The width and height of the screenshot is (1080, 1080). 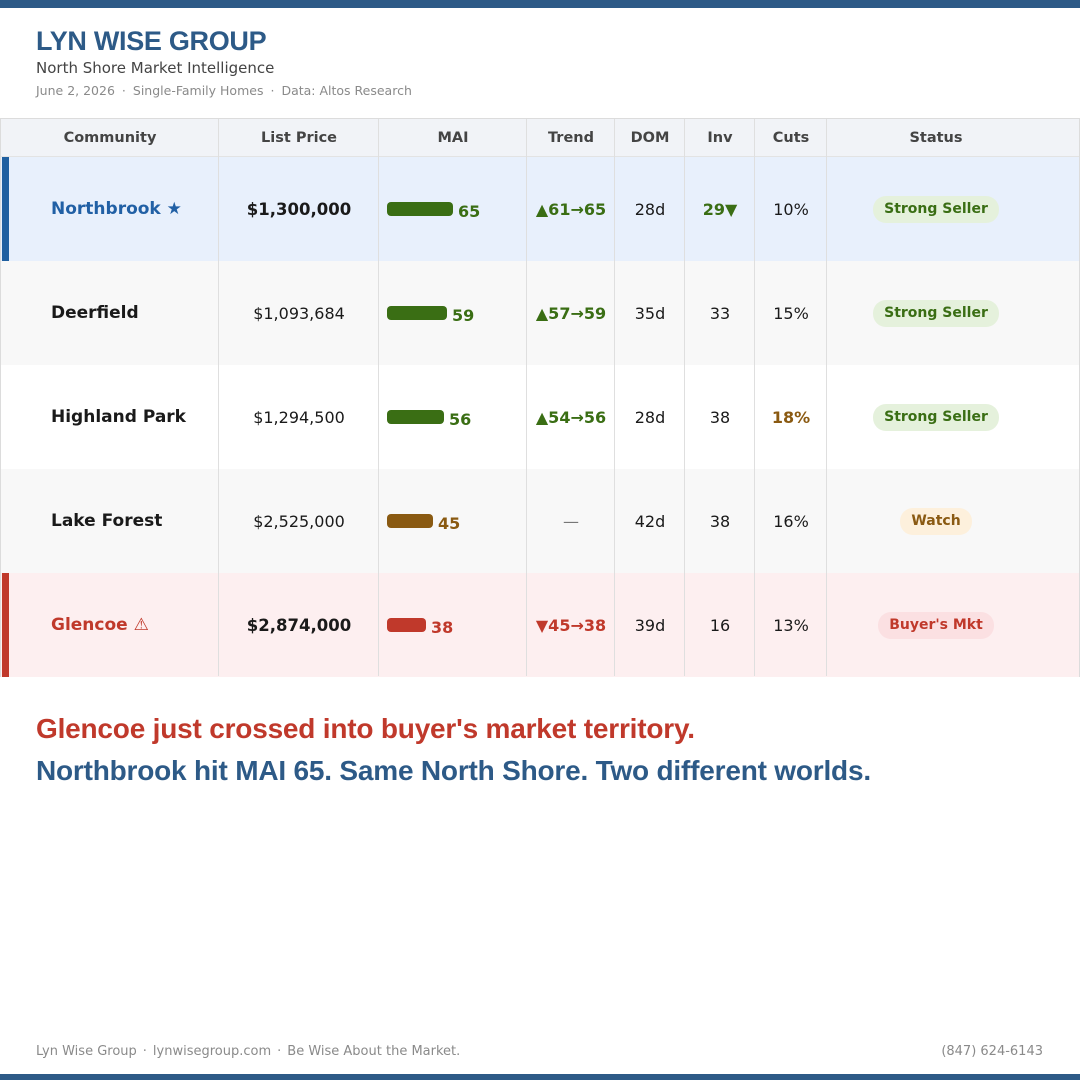 What do you see at coordinates (469, 211) in the screenshot?
I see `mai-value: 65` at bounding box center [469, 211].